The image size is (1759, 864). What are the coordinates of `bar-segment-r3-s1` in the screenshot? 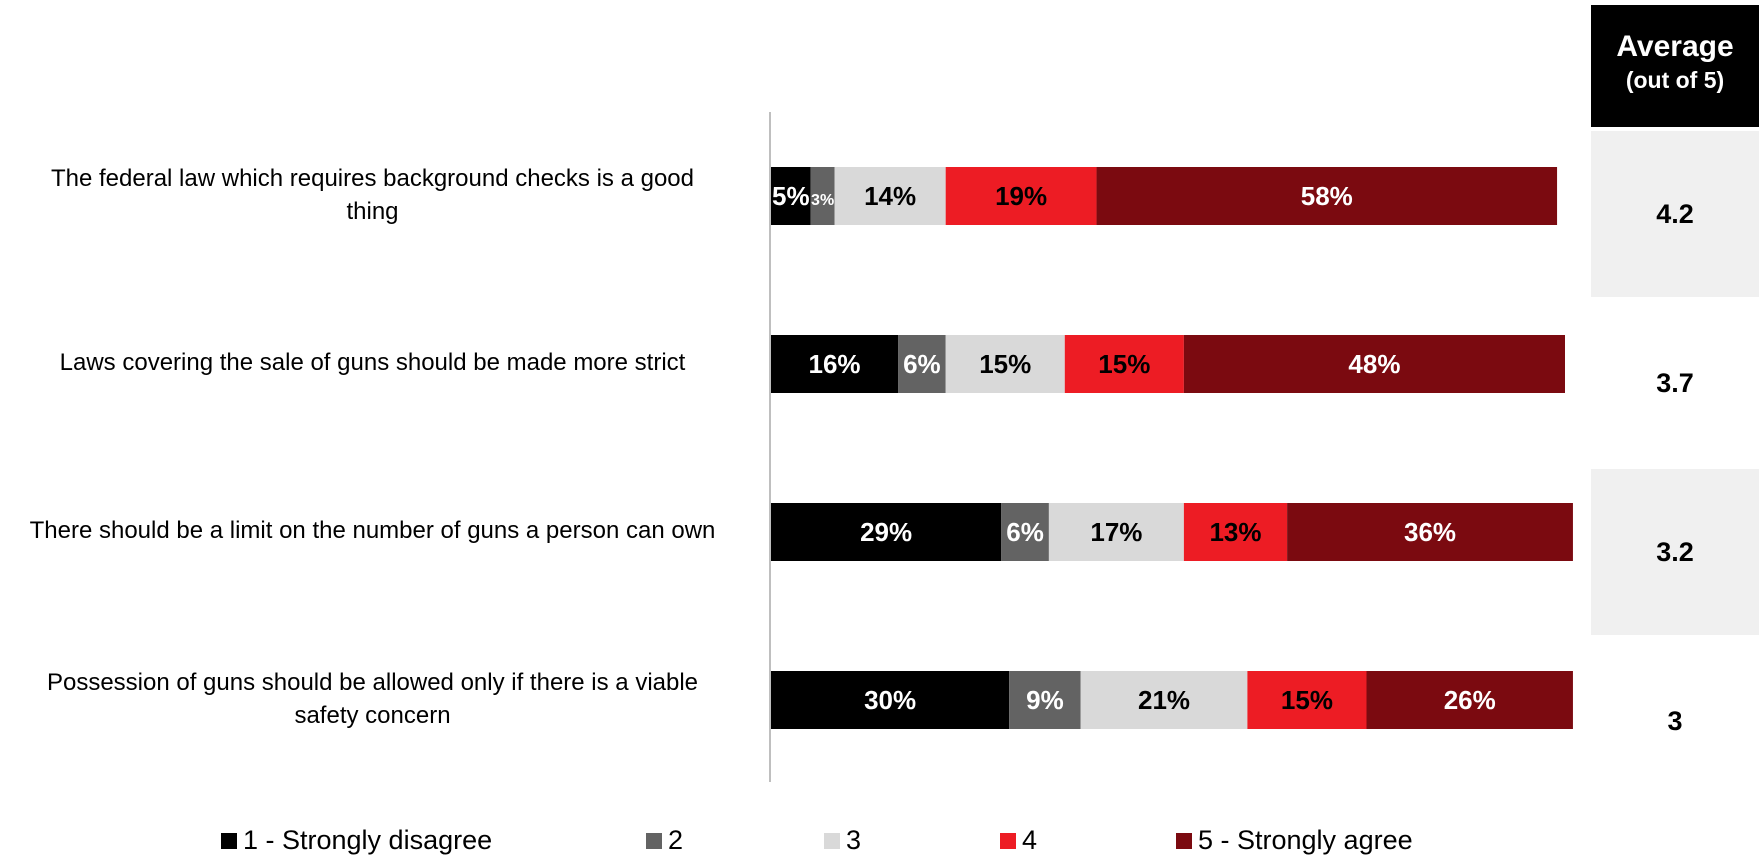 It's located at (886, 532).